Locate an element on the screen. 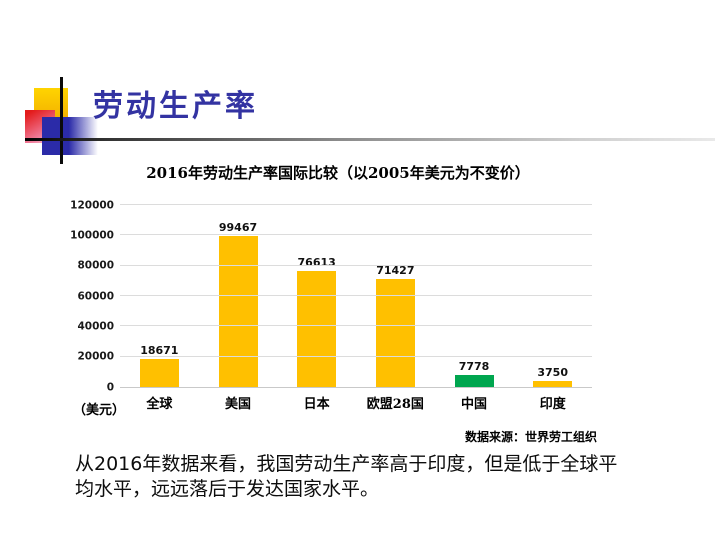  x-tick-label: 日本 is located at coordinates (316, 404).